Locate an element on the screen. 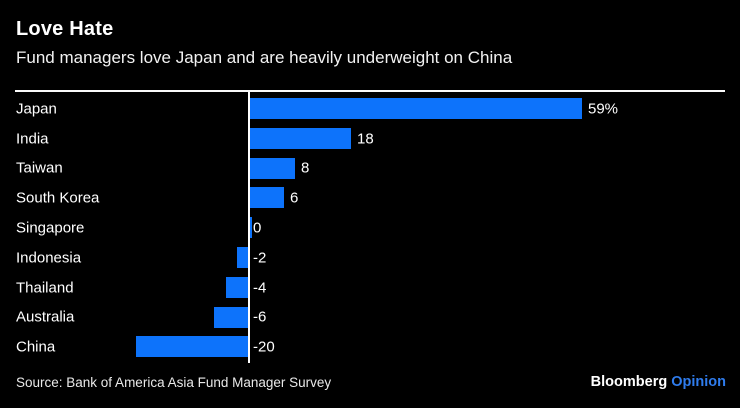 The height and width of the screenshot is (408, 740). chart-top-rule is located at coordinates (370, 91).